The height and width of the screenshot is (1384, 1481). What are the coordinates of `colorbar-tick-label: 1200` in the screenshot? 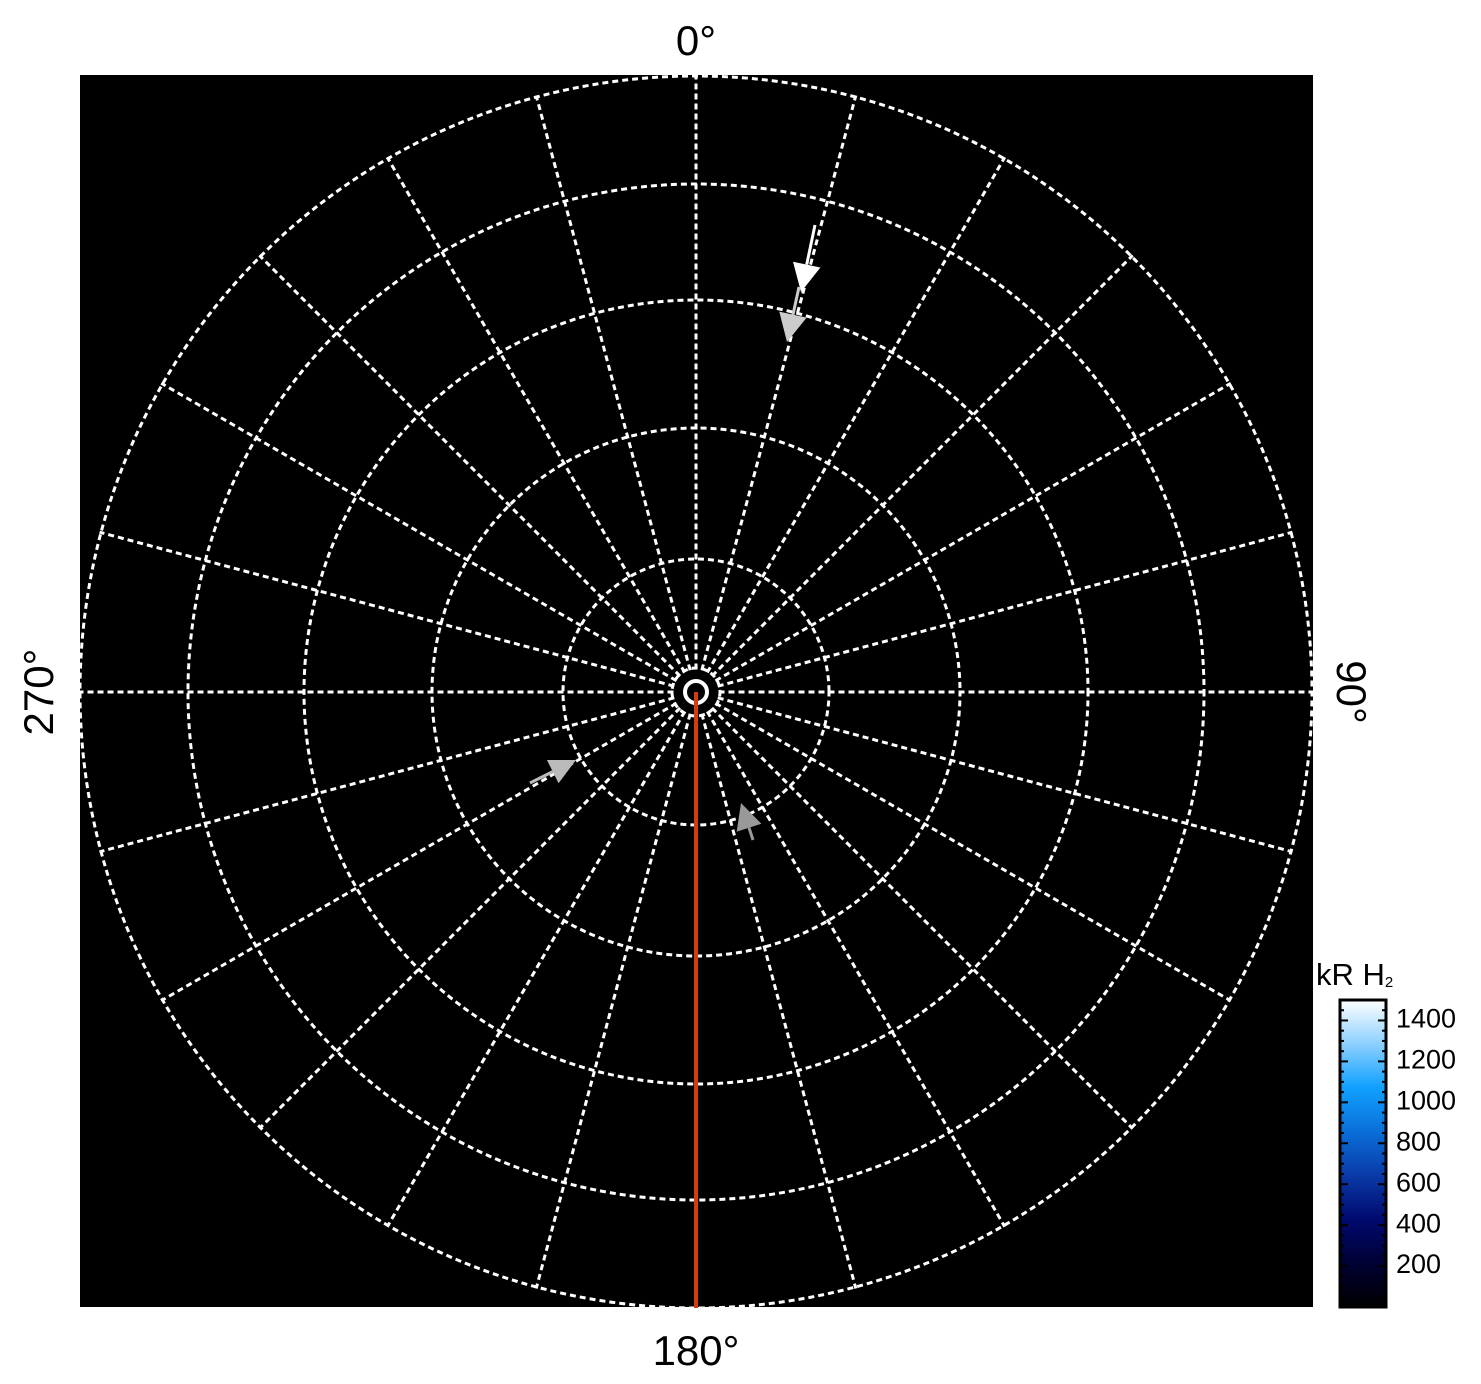 It's located at (1426, 1060).